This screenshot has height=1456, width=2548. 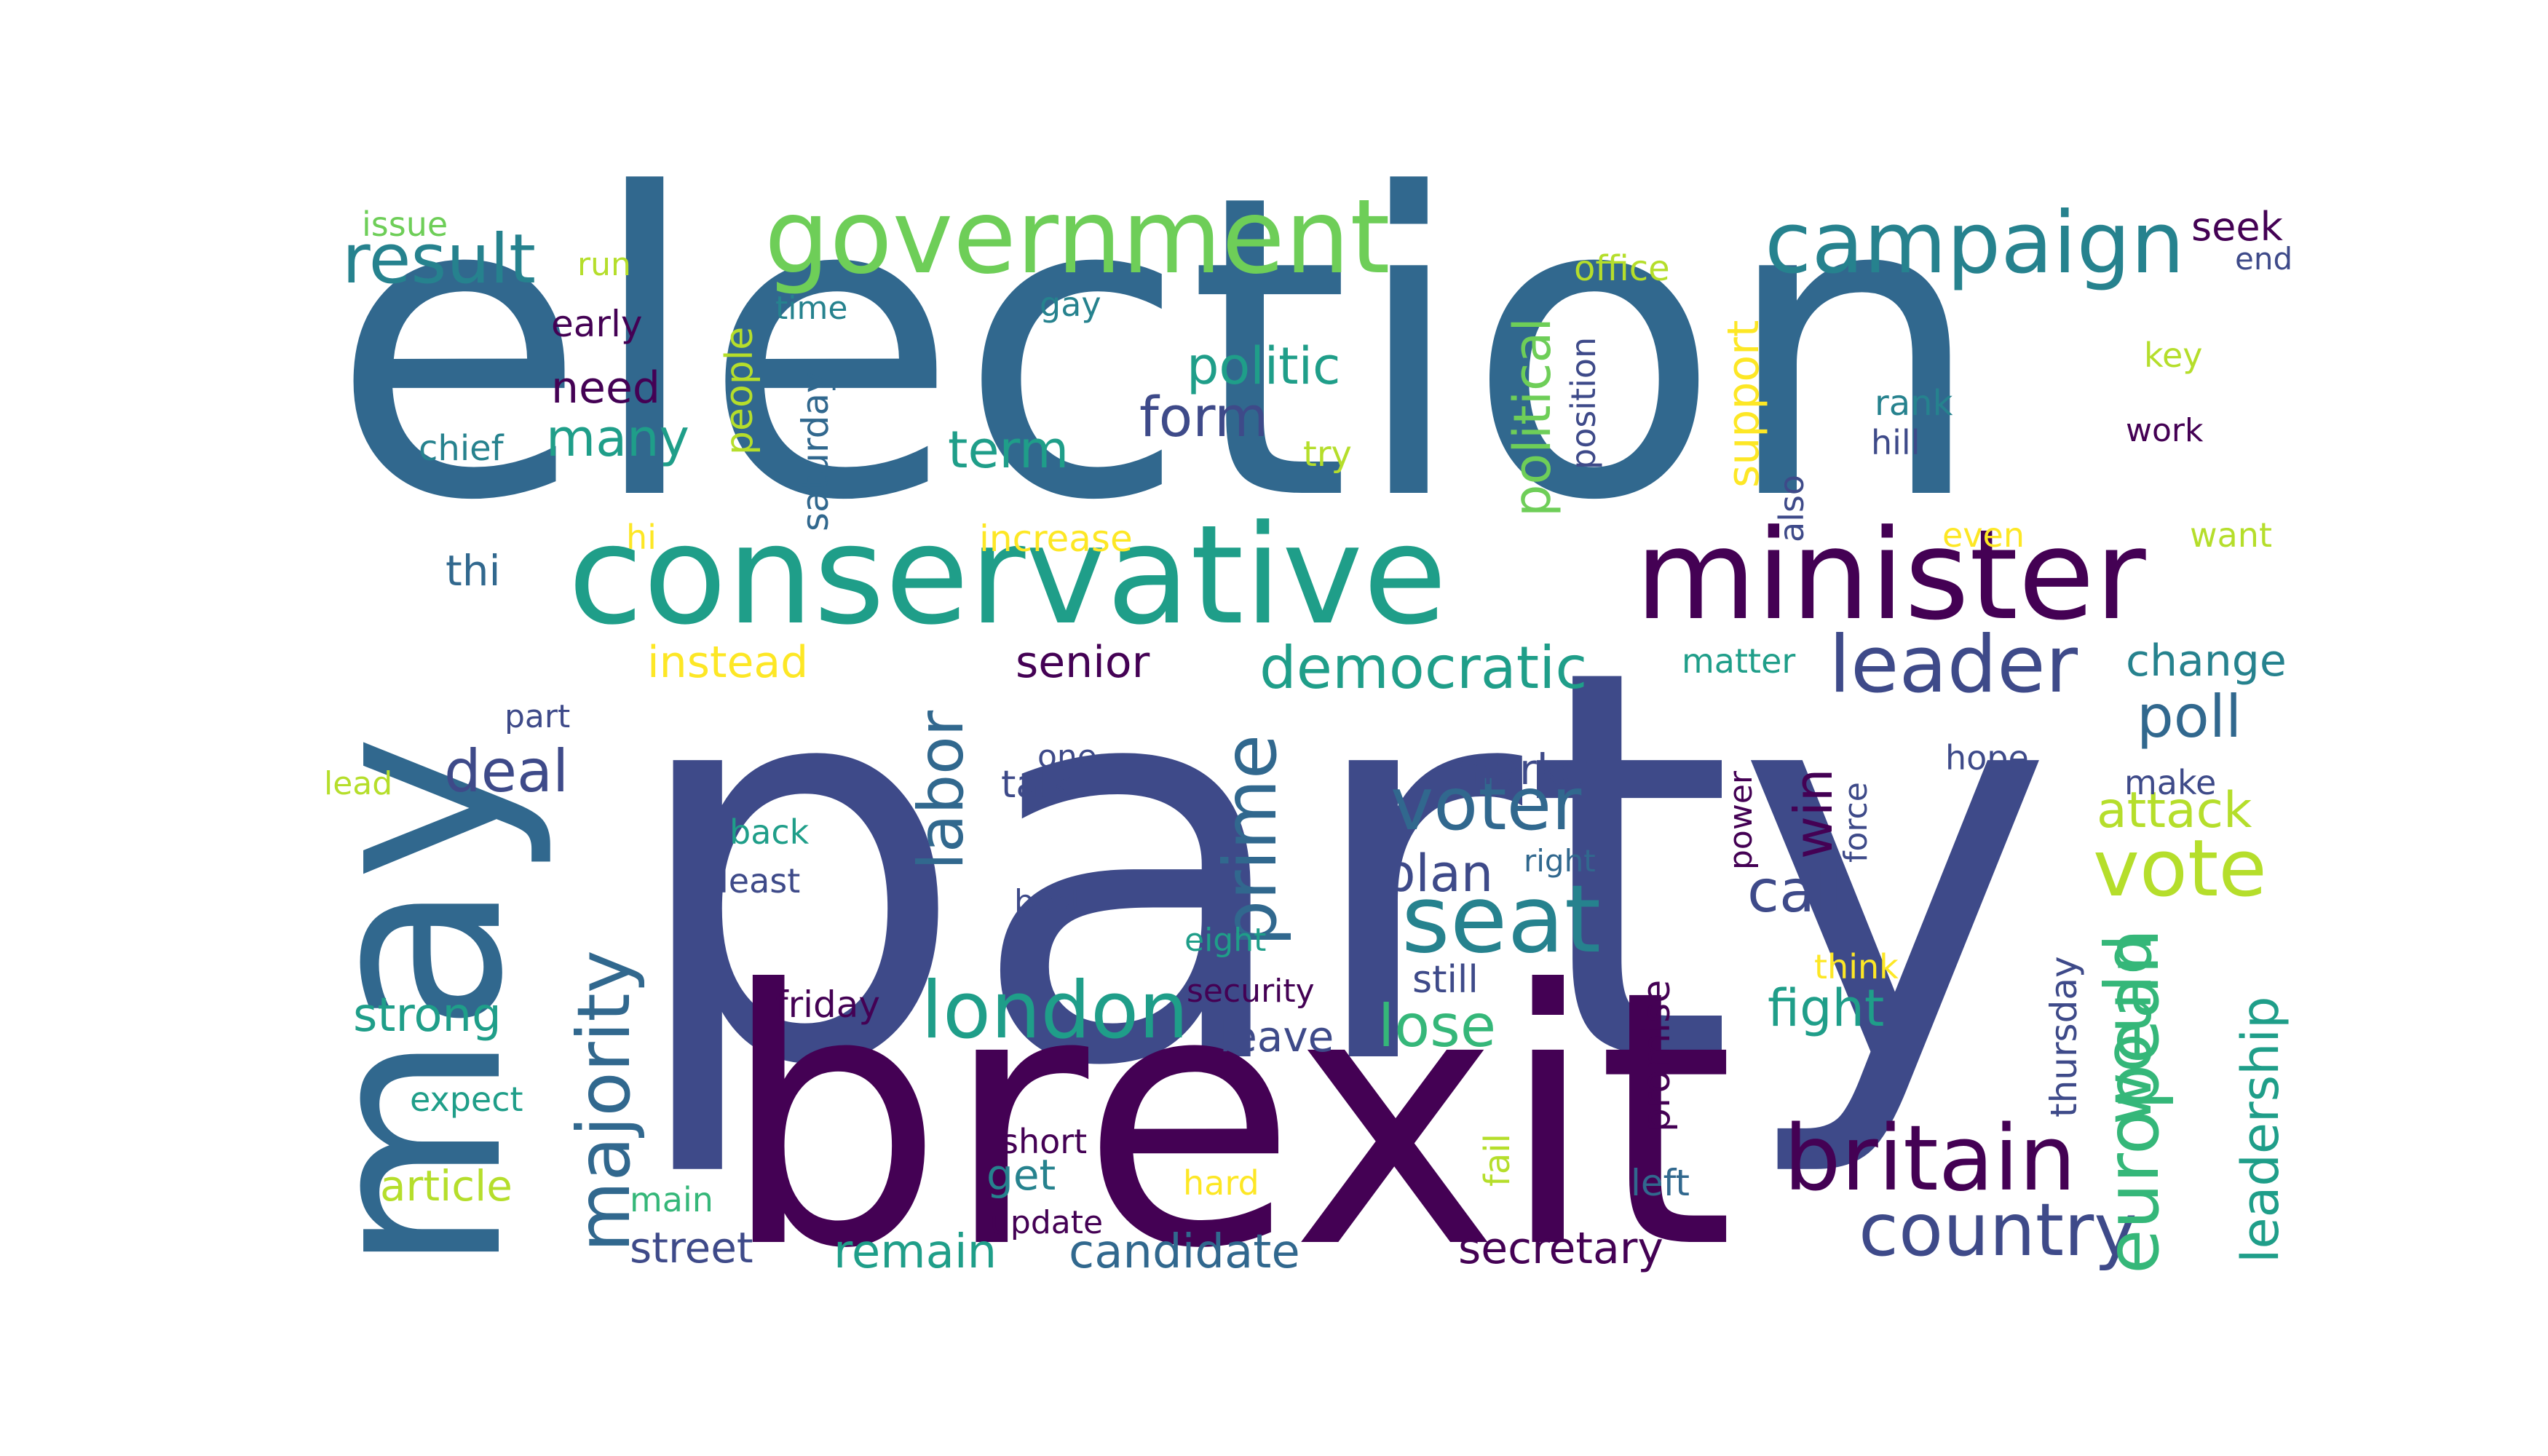 I want to click on word-london: london, so click(x=1055, y=1010).